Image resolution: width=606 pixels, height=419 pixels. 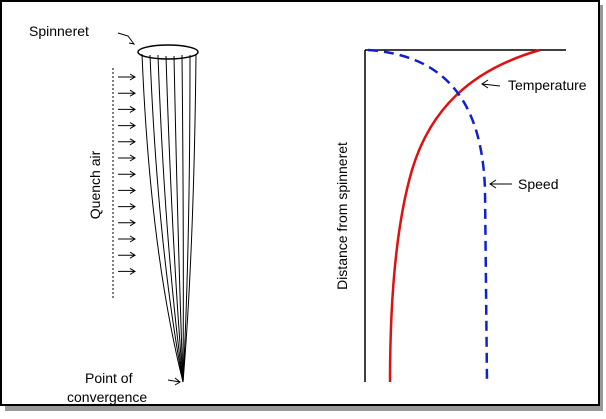 What do you see at coordinates (59, 31) in the screenshot?
I see `spinneret-label: Spinneret` at bounding box center [59, 31].